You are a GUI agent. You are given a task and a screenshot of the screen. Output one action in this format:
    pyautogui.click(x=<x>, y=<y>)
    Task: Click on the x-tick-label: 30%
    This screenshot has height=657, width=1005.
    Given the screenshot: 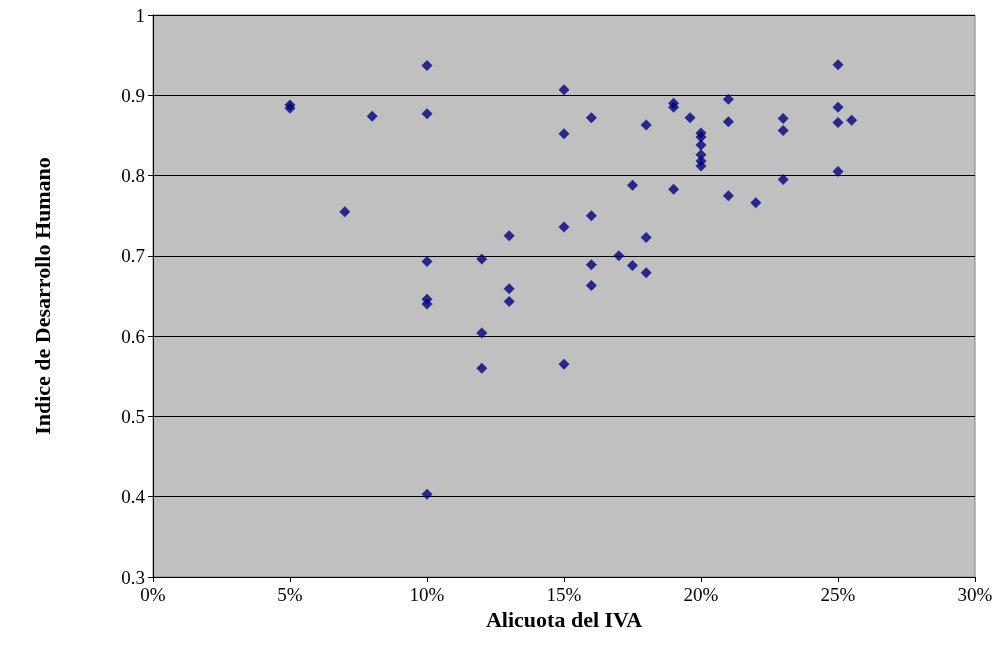 What is the action you would take?
    pyautogui.click(x=975, y=594)
    